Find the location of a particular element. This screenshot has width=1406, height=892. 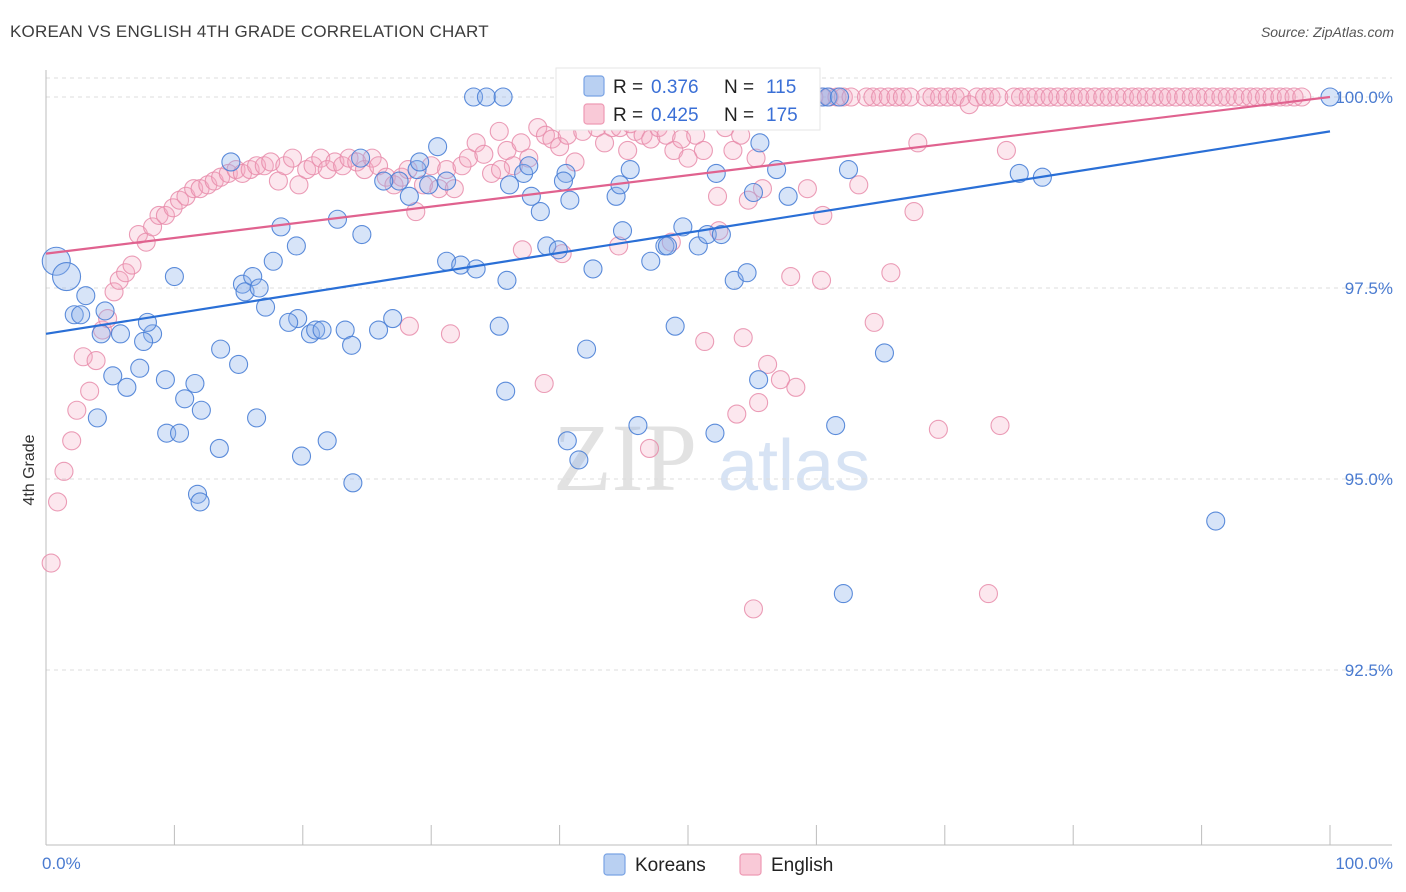

legend-korean-label: Koreans is located at coordinates (670, 865).